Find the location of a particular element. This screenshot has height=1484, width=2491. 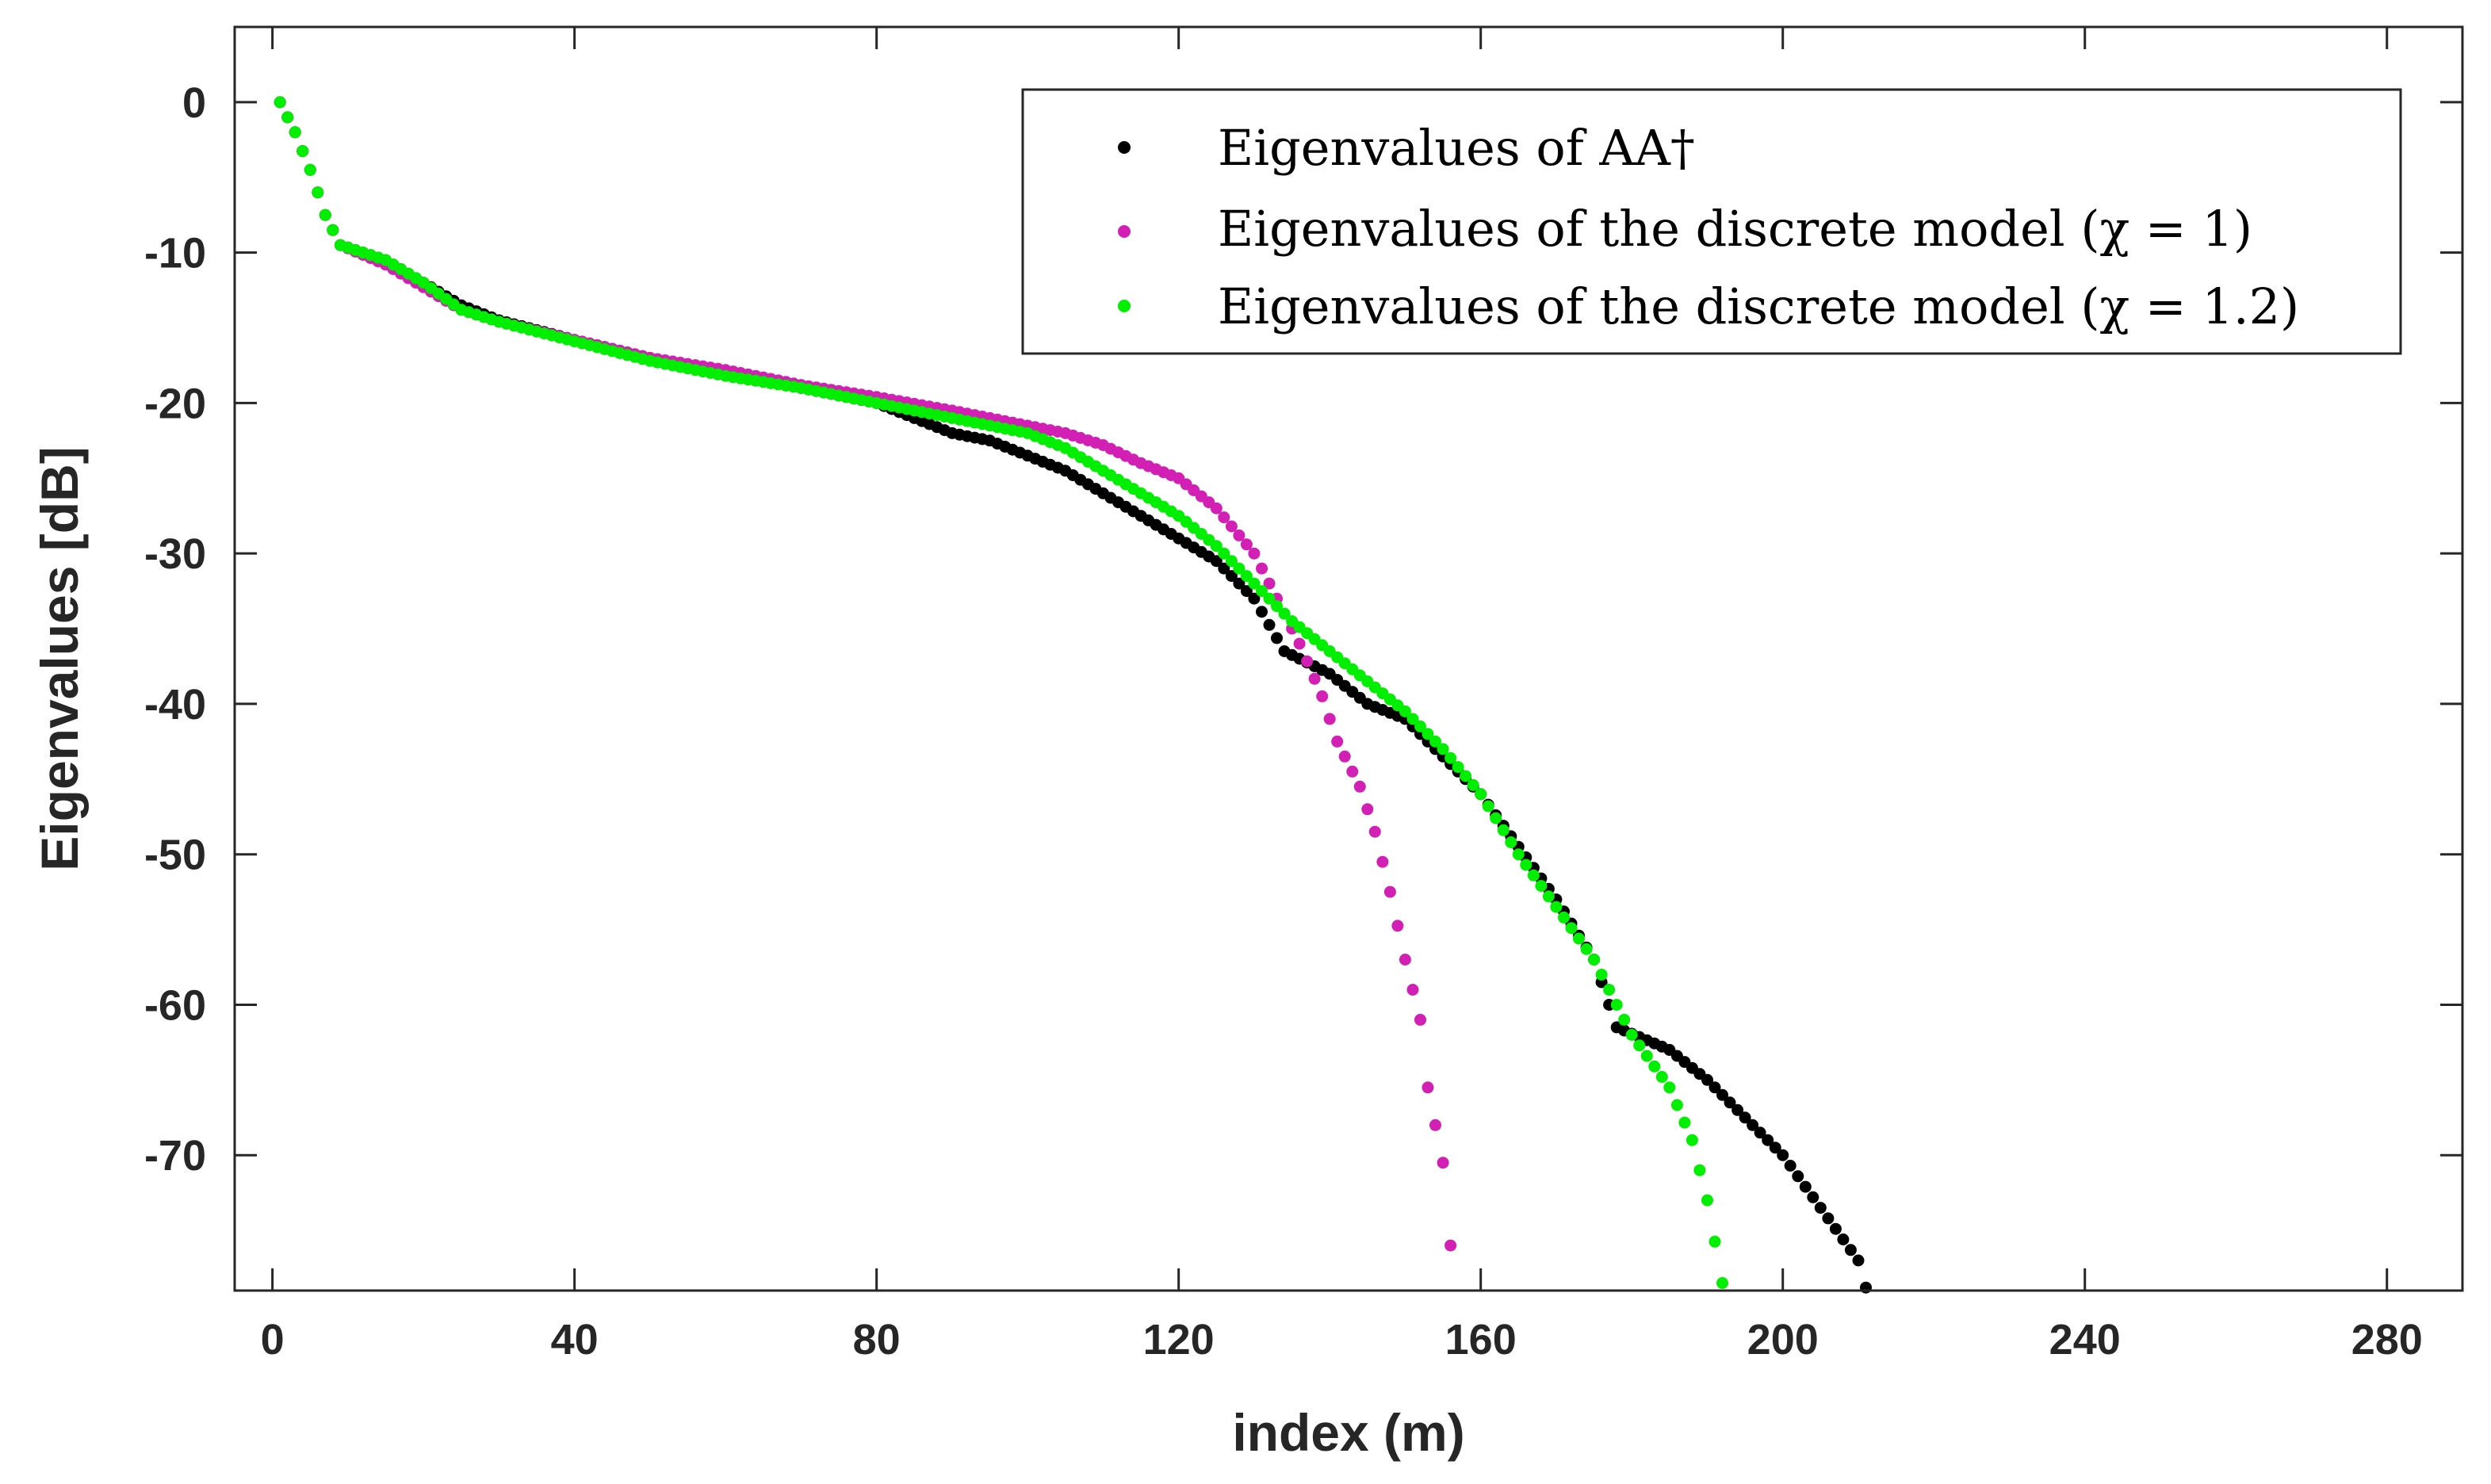

y-tick-label: 0 is located at coordinates (194, 103).